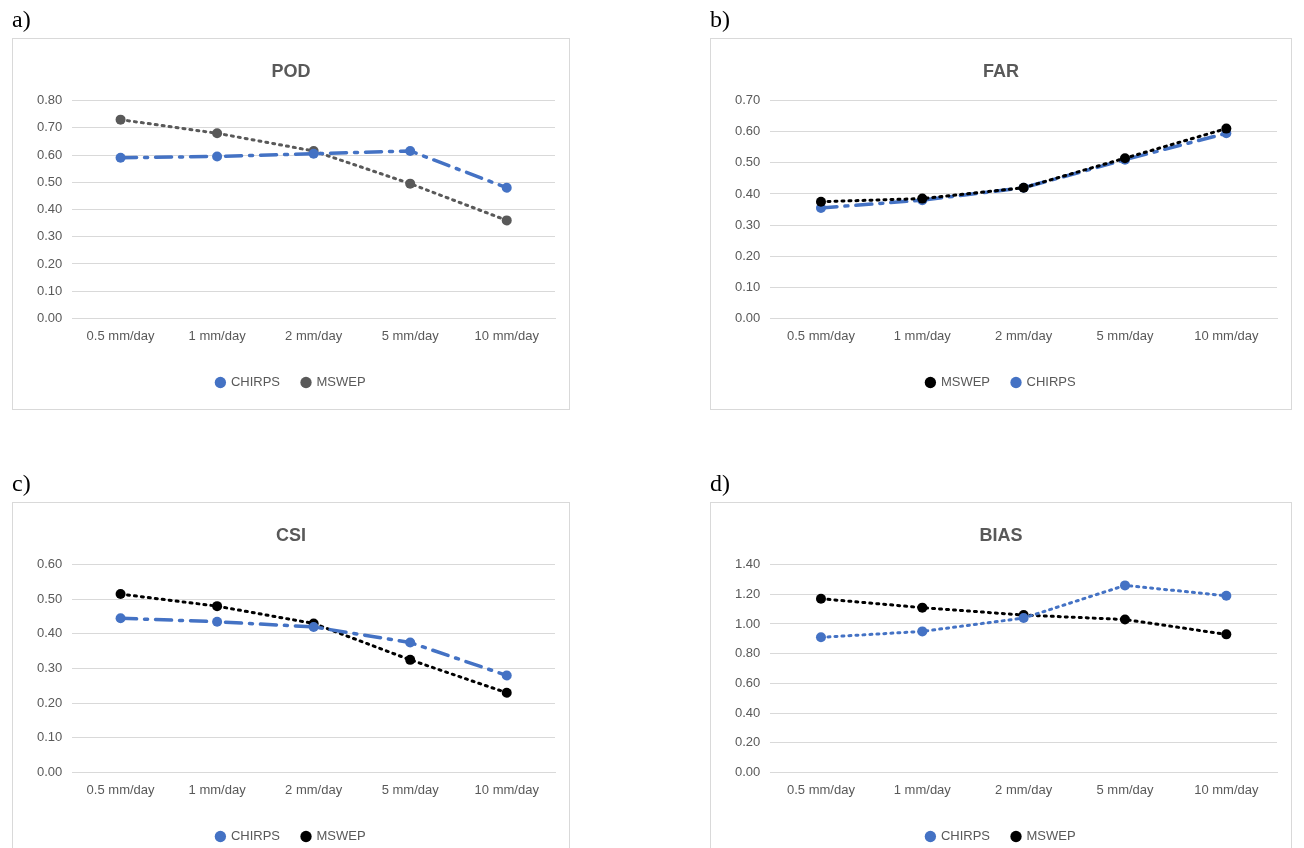 The image size is (1304, 848). I want to click on y-tick-label: 1.00, so click(747, 623).